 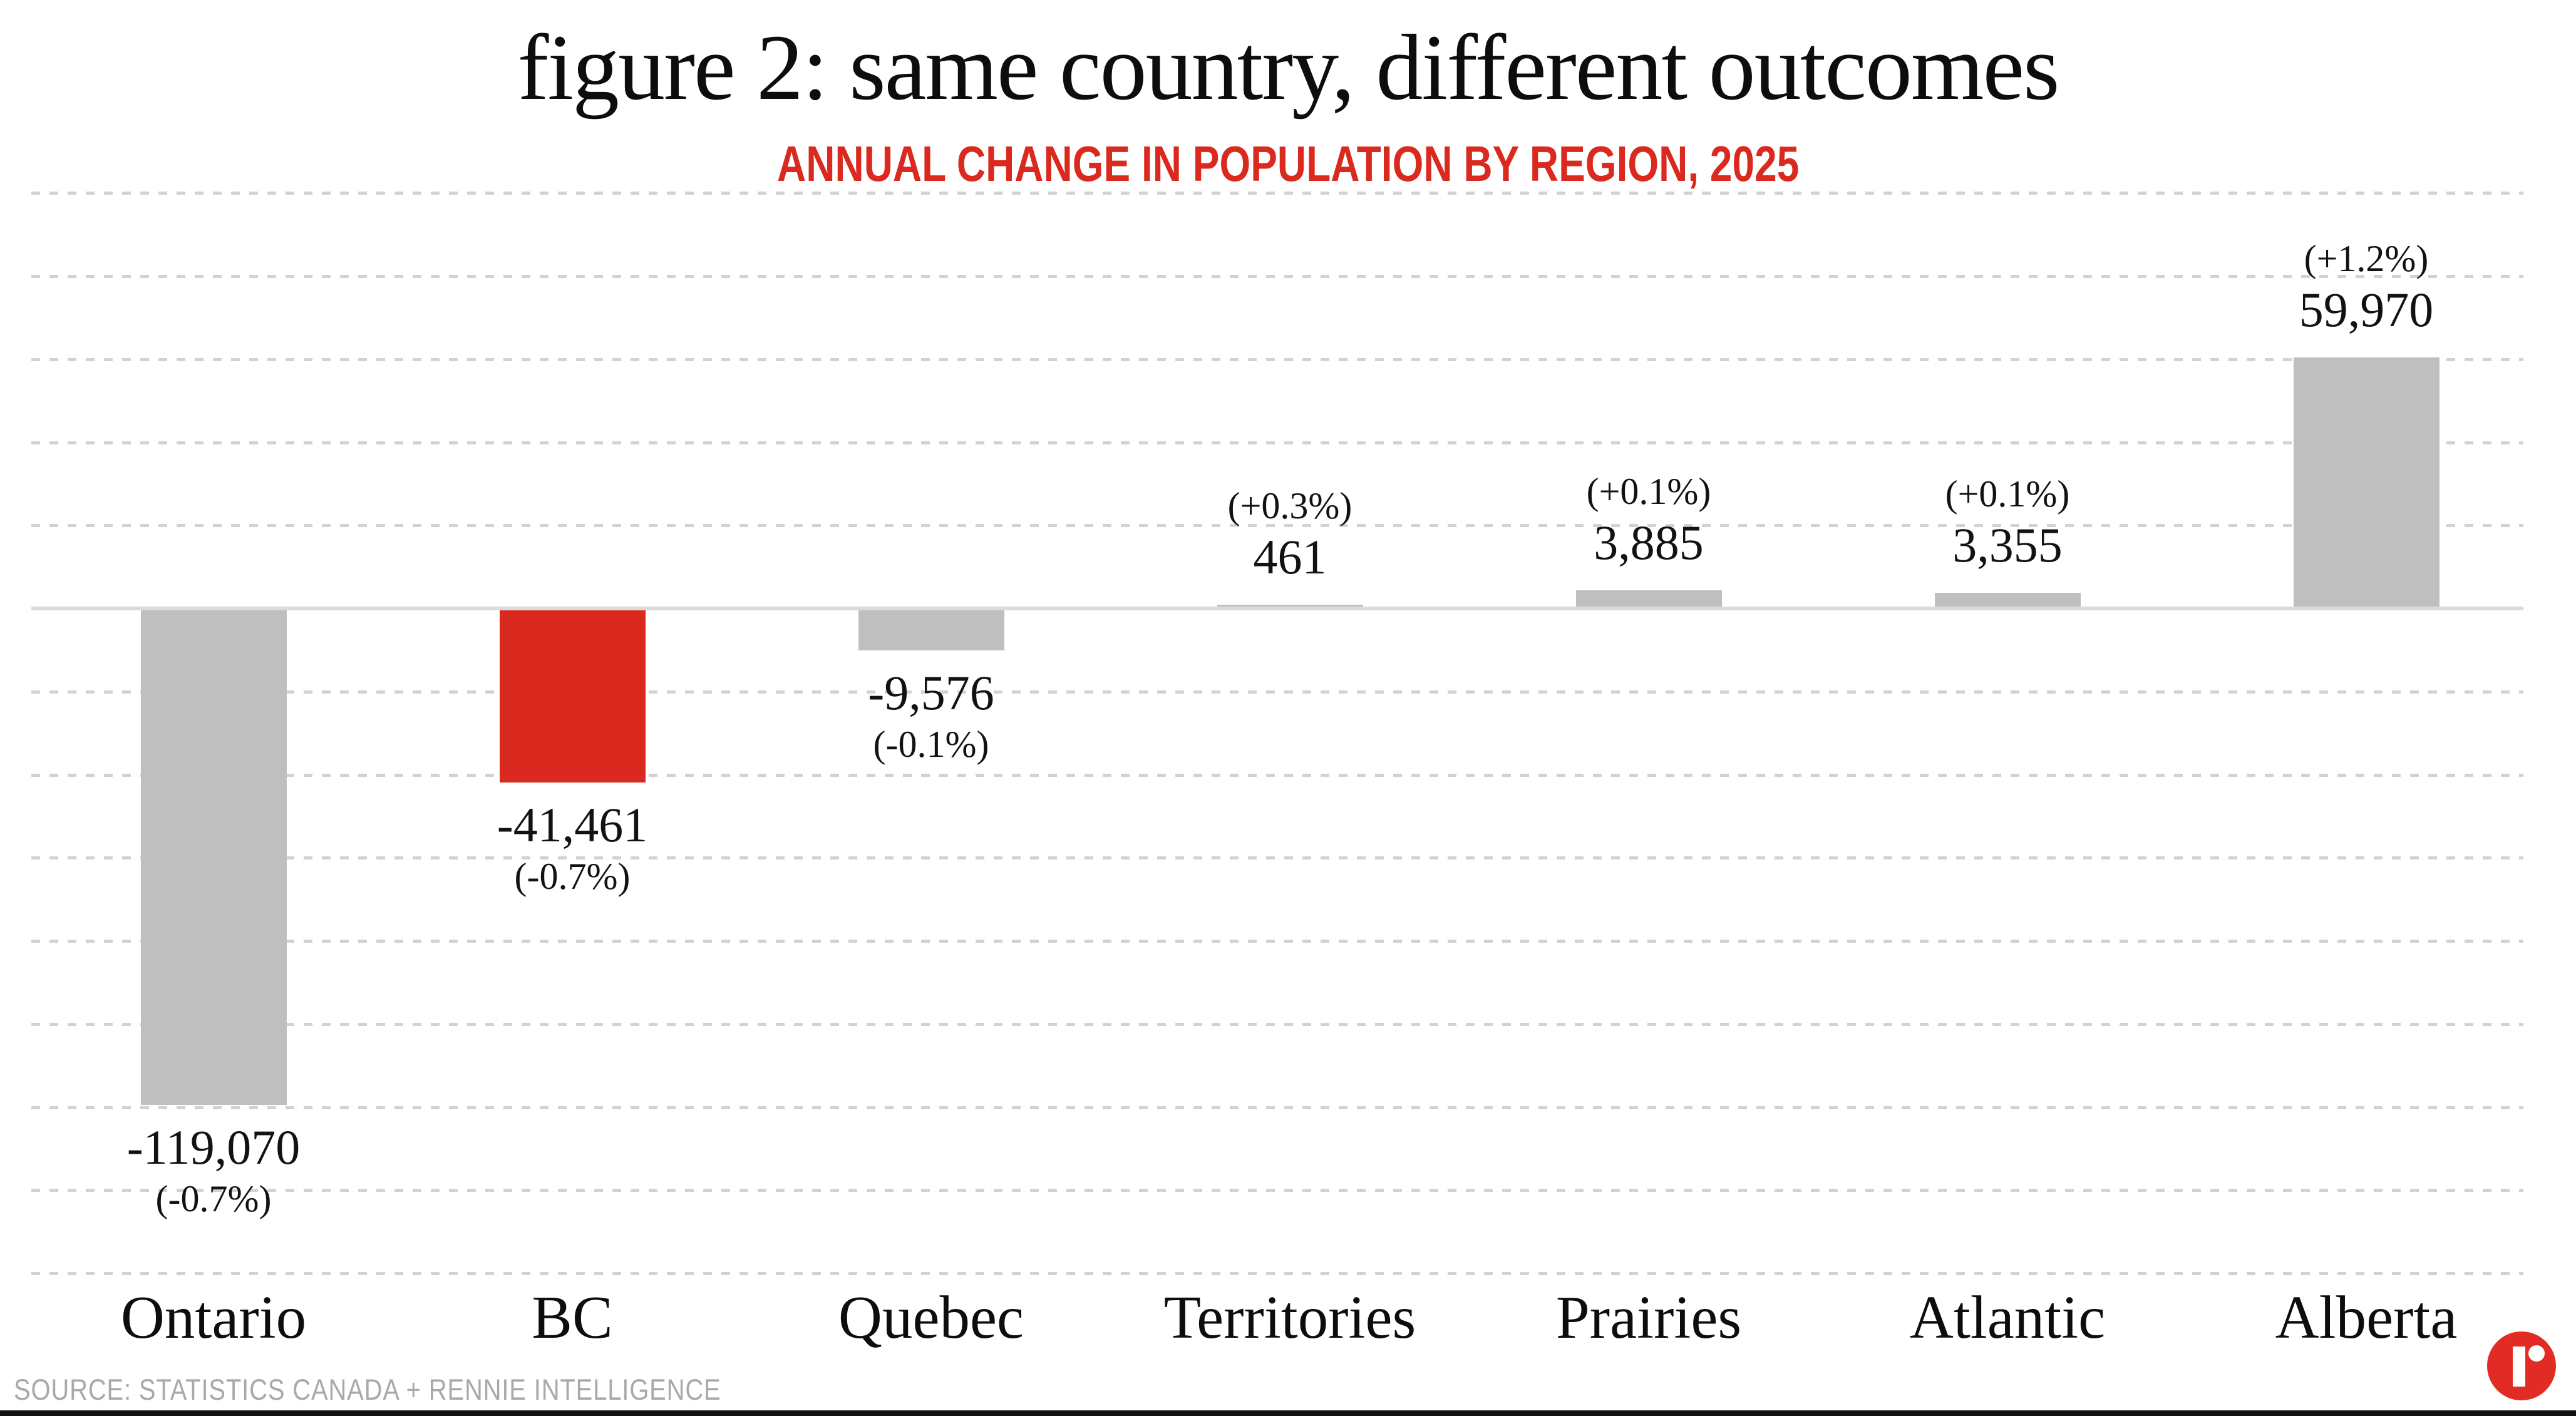 I want to click on category-label-ontario: Ontario, so click(x=214, y=1317).